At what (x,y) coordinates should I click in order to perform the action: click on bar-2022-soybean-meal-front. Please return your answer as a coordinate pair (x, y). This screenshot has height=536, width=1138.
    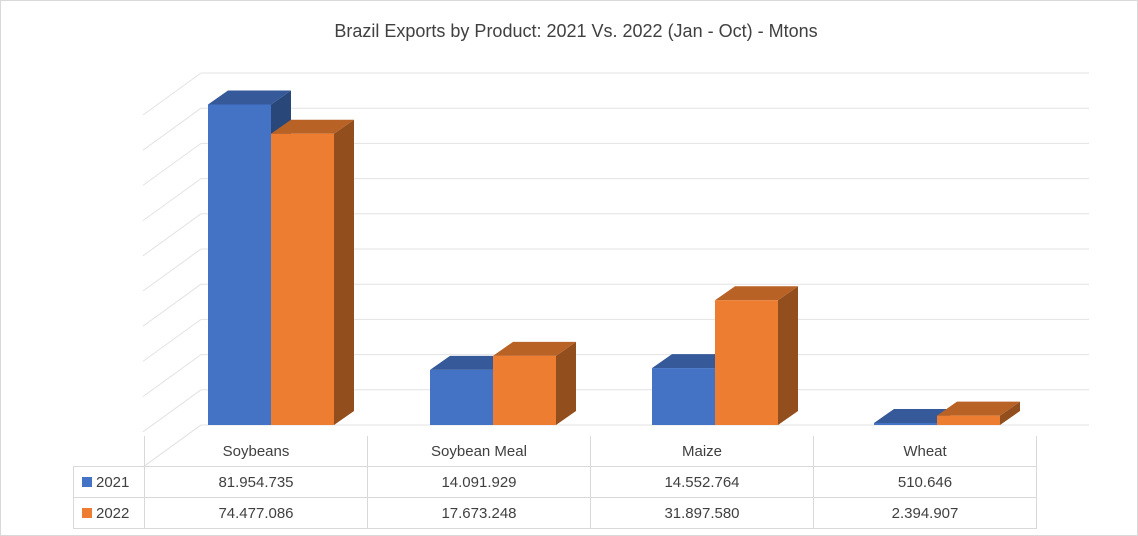
    Looking at the image, I should click on (524, 390).